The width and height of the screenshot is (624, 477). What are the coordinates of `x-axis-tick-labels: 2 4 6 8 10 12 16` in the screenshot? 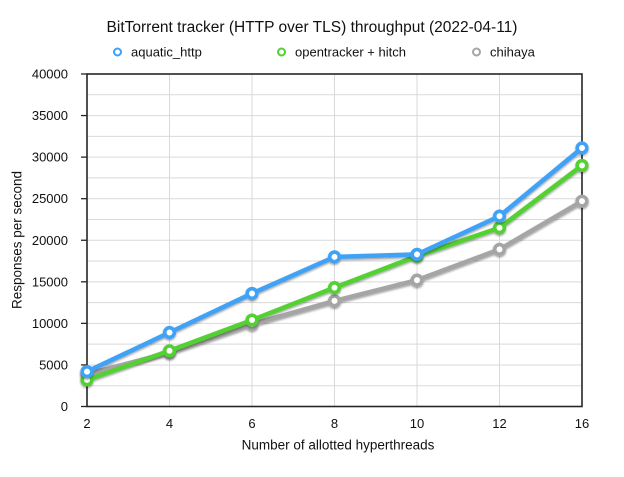 It's located at (336, 423).